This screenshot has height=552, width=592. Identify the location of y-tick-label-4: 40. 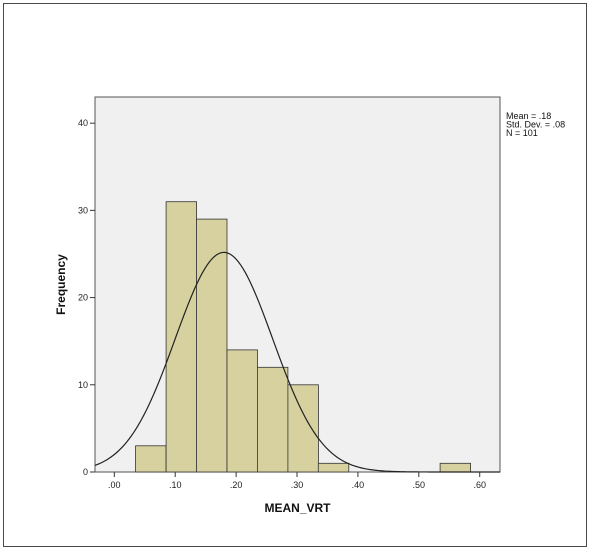
(83, 123).